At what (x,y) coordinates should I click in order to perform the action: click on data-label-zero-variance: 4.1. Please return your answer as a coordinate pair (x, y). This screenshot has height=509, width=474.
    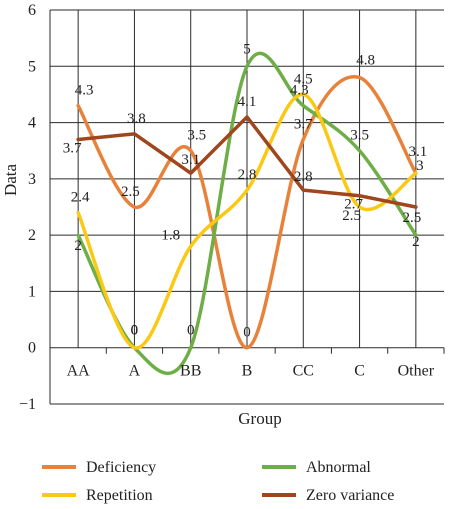
    Looking at the image, I should click on (247, 102).